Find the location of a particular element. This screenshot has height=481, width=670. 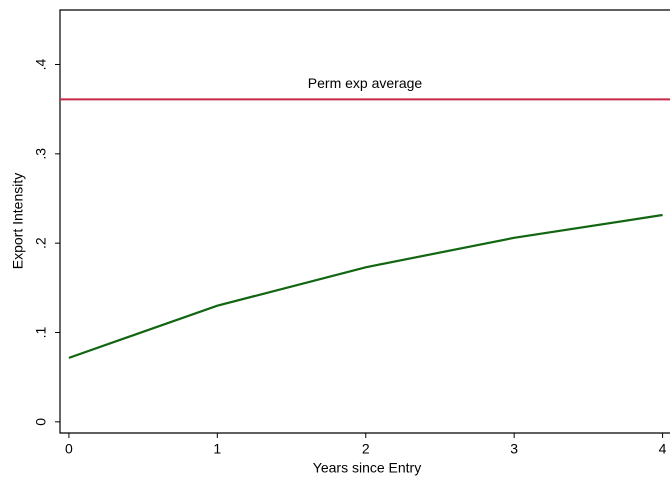

y-tick-label: .2 is located at coordinates (41, 243).